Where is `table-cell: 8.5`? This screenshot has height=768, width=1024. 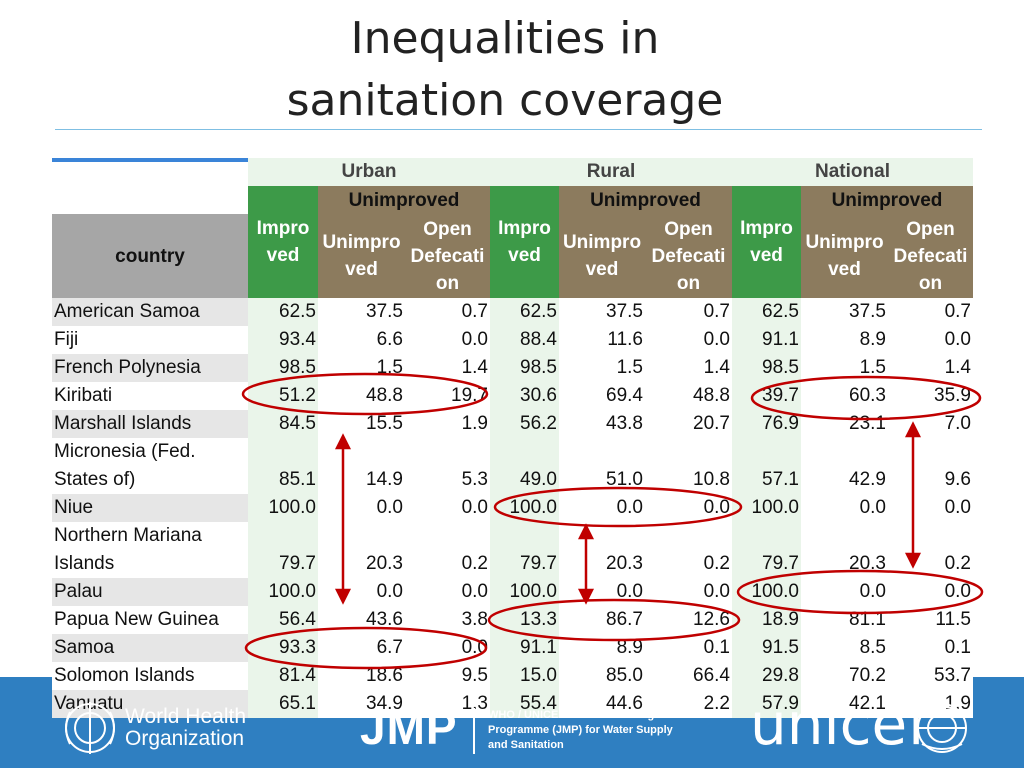 table-cell: 8.5 is located at coordinates (844, 648).